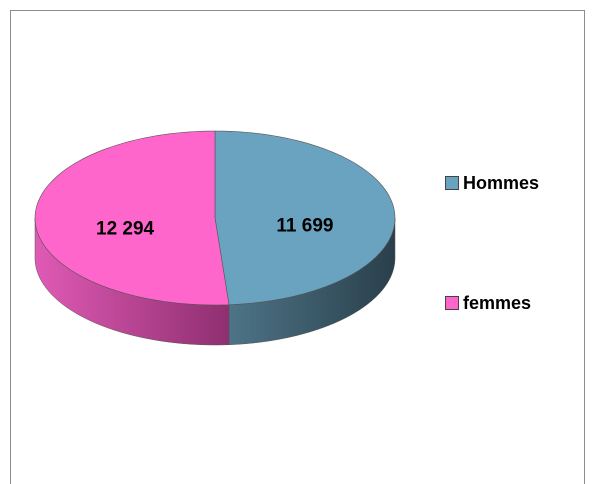 The image size is (595, 484). What do you see at coordinates (501, 183) in the screenshot?
I see `legend-label: Hommes` at bounding box center [501, 183].